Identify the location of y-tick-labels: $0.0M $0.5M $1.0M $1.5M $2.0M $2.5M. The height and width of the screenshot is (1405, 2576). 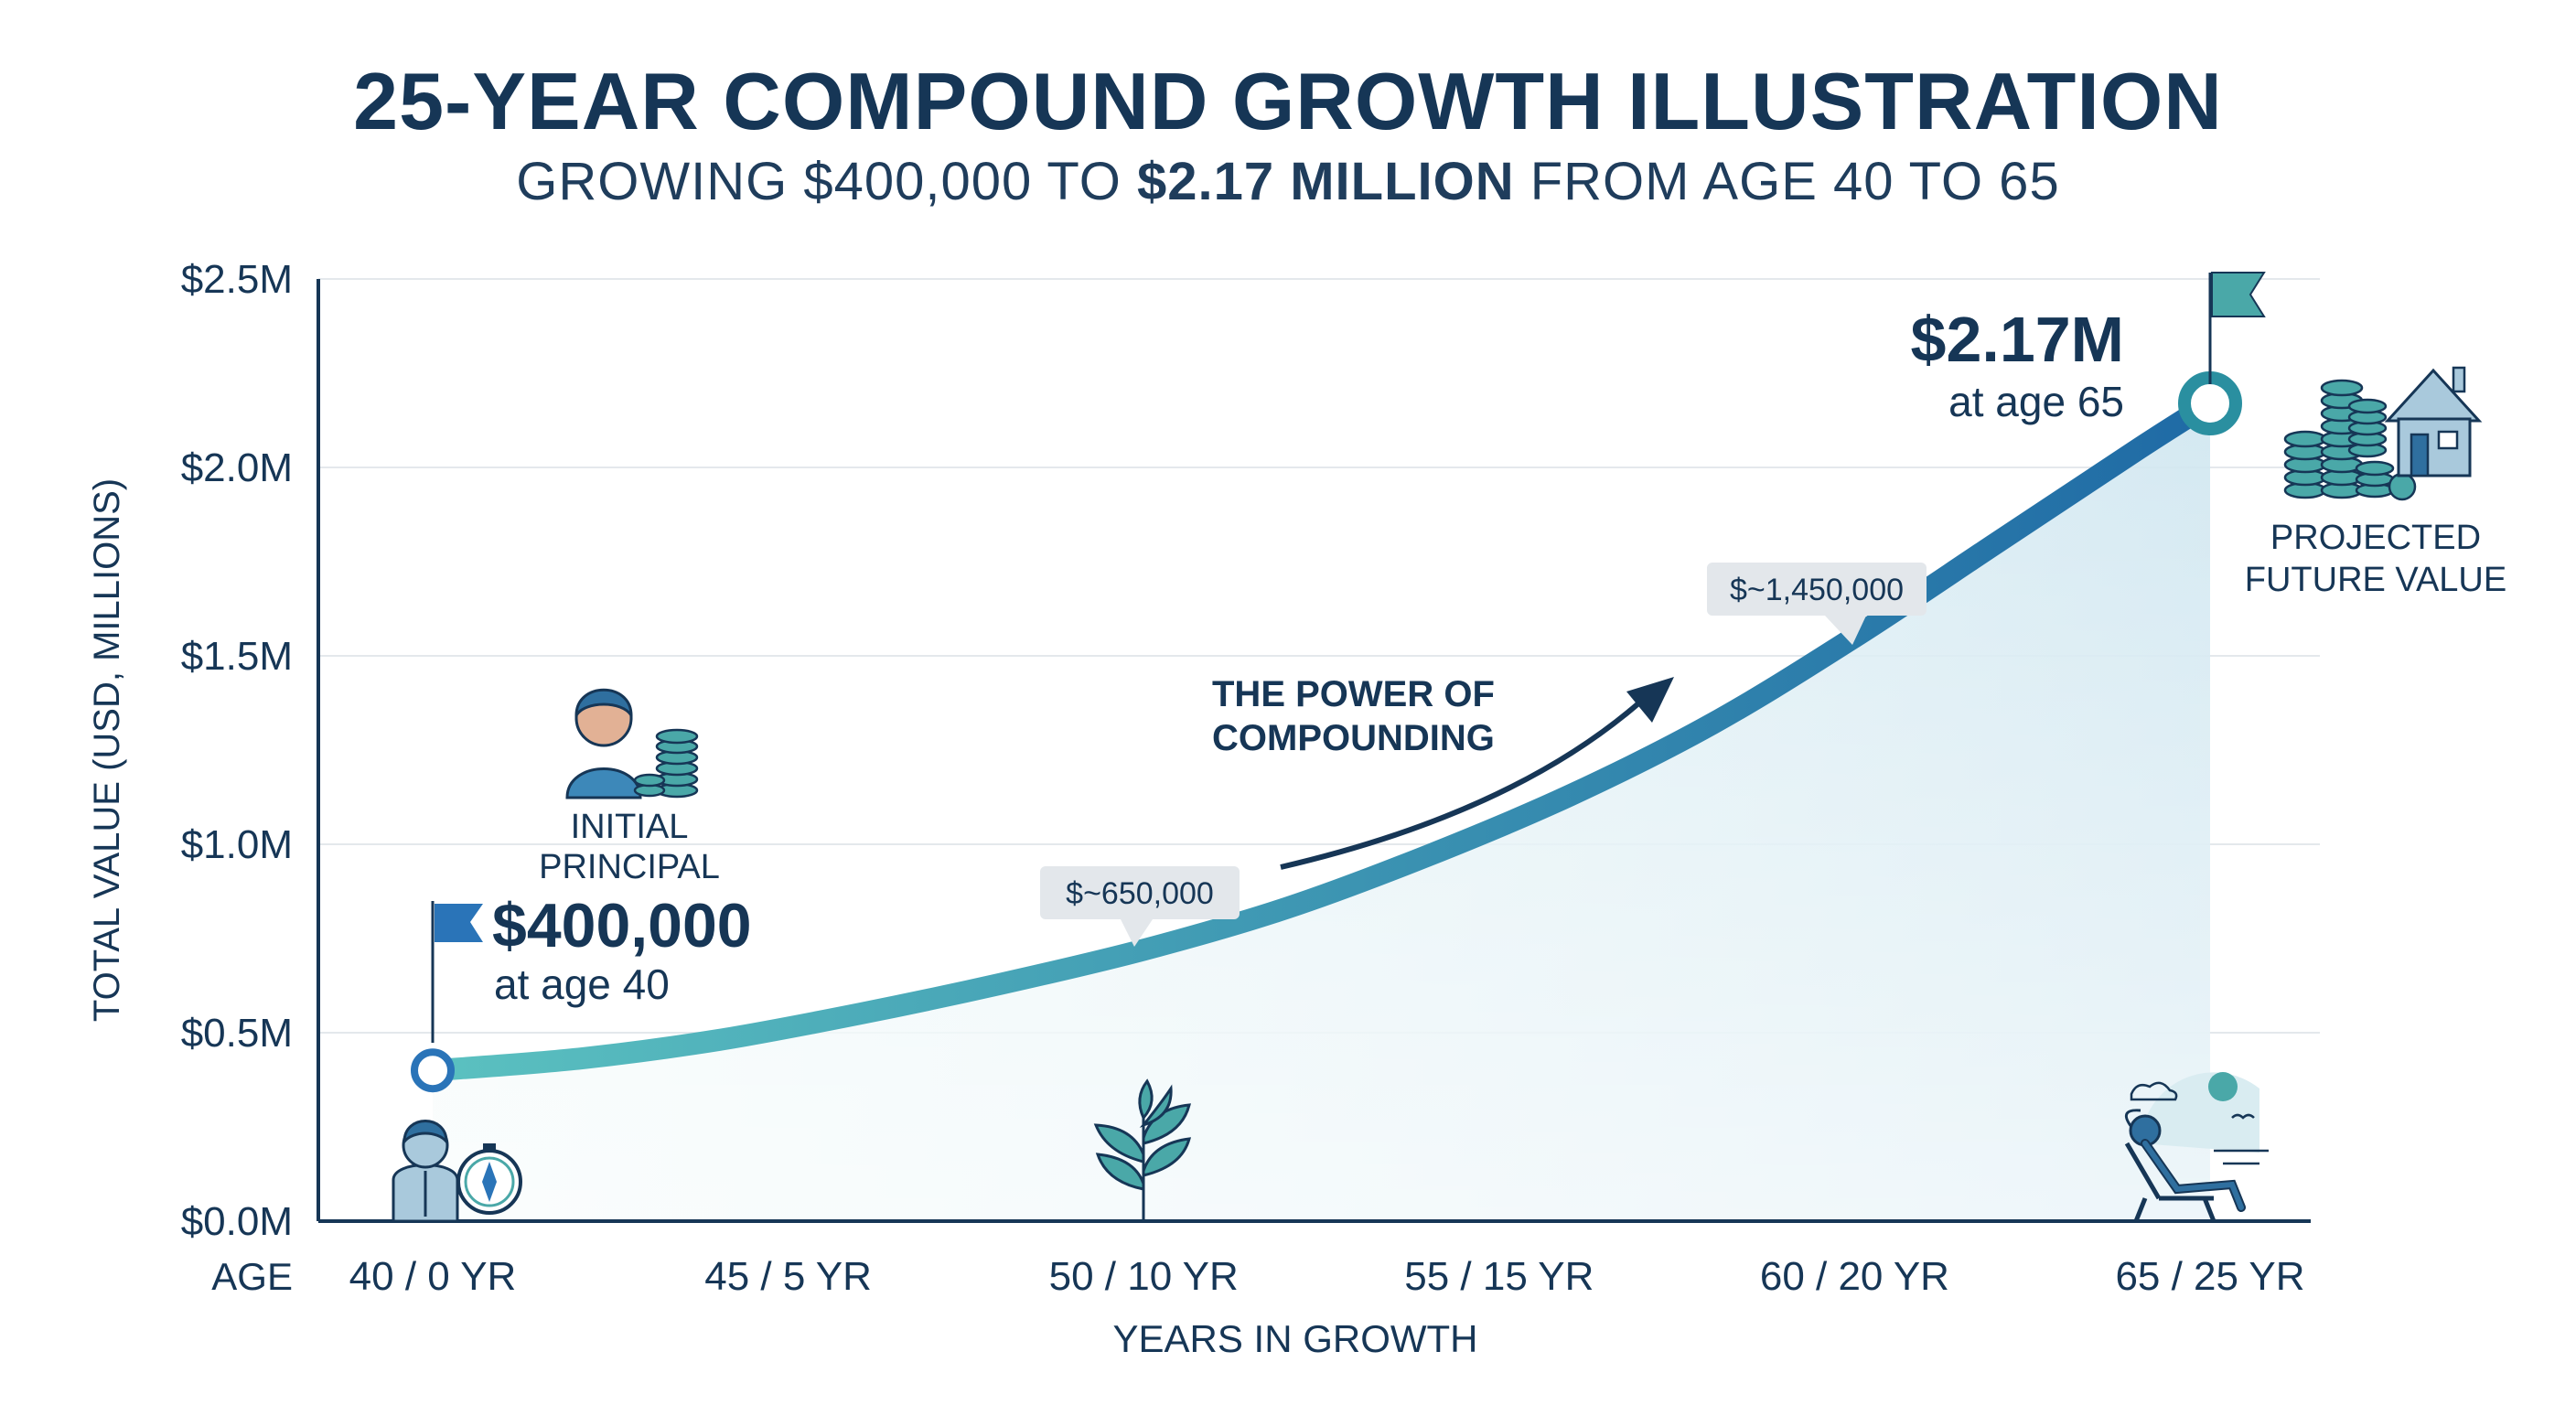
(237, 750).